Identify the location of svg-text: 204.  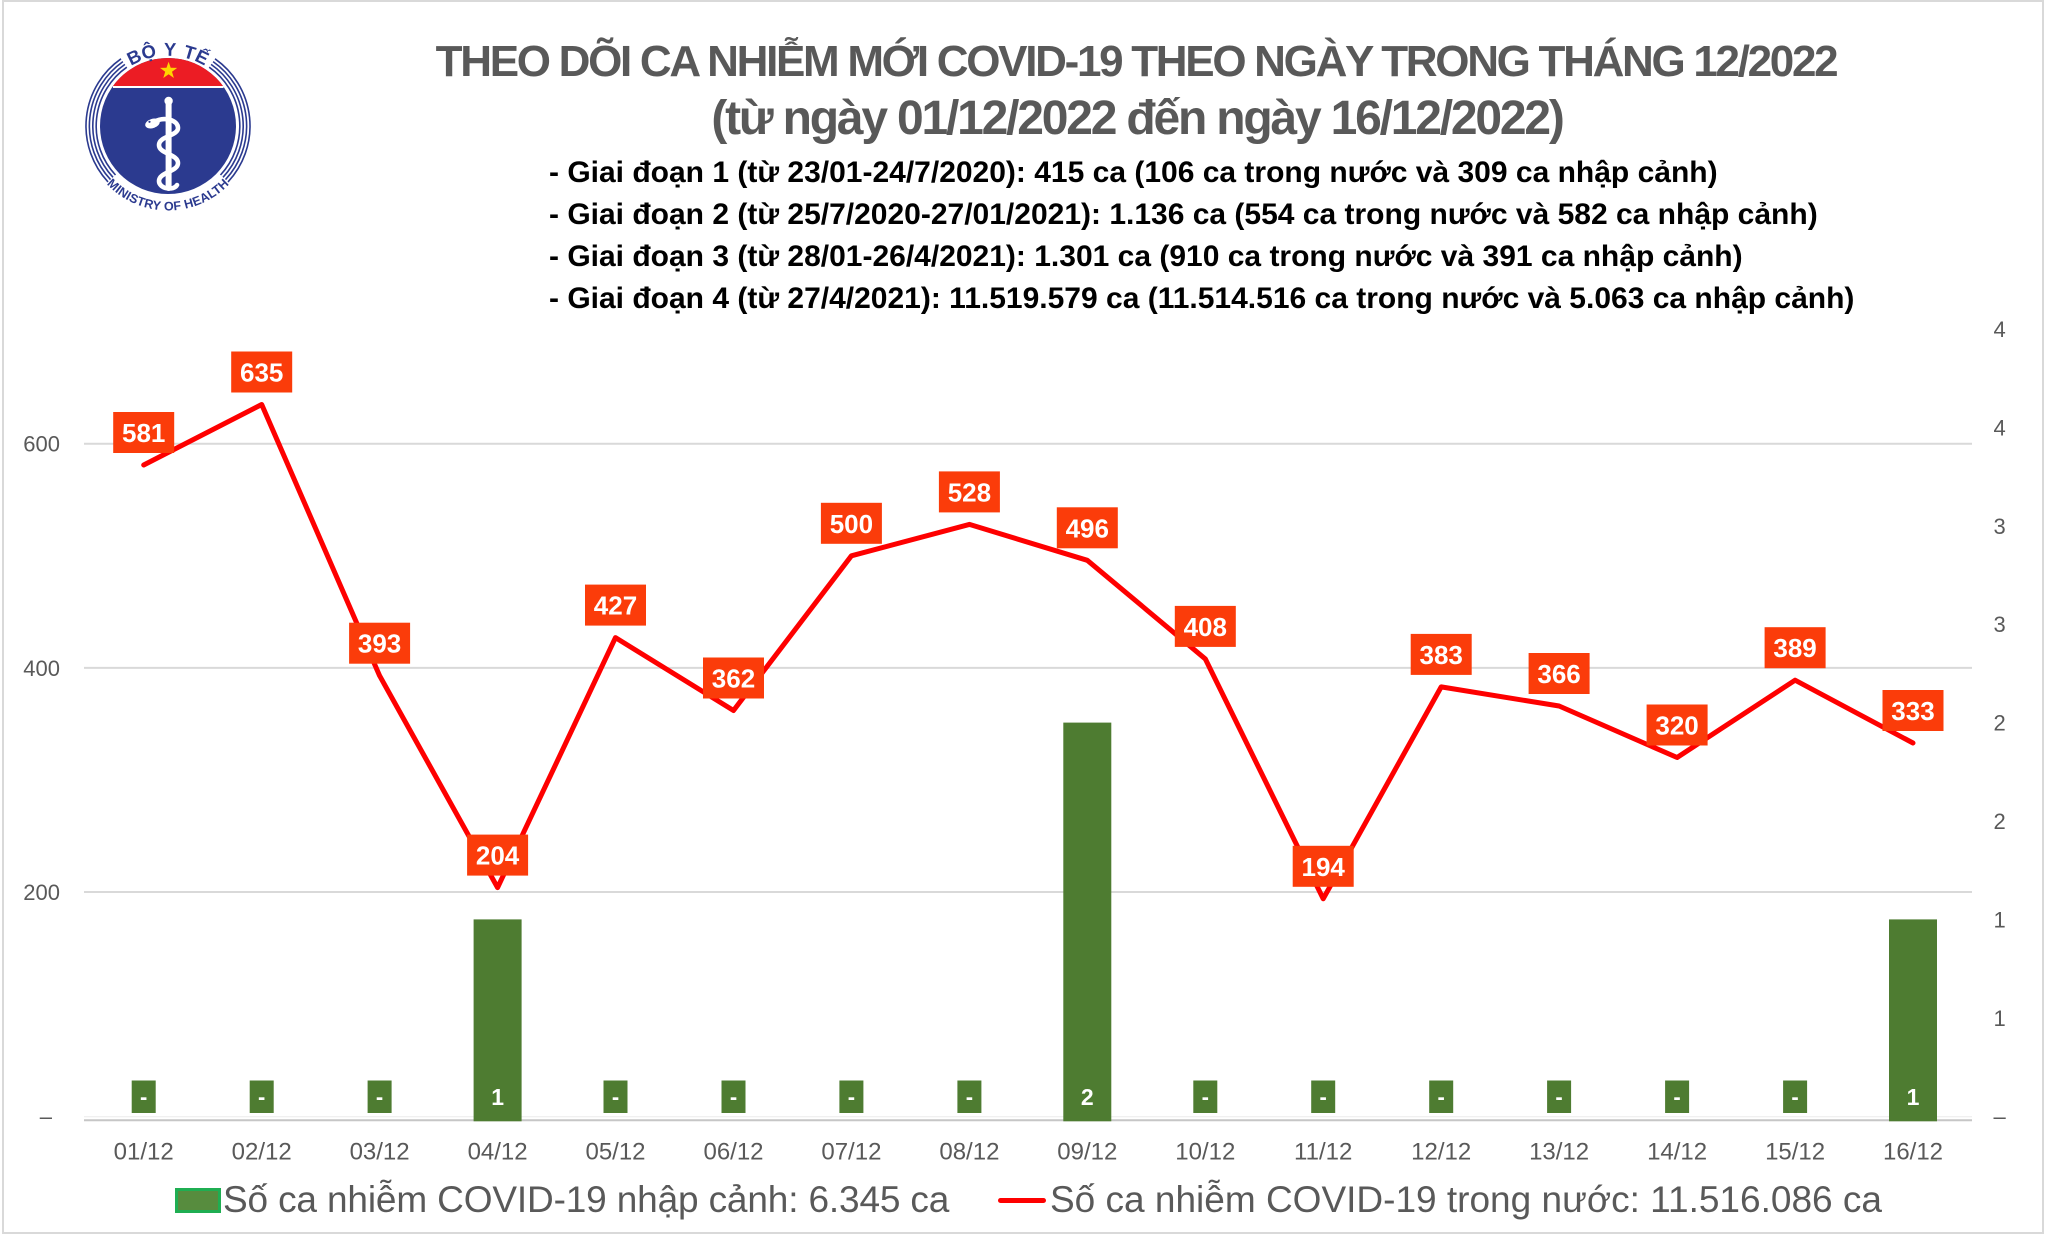
(498, 856).